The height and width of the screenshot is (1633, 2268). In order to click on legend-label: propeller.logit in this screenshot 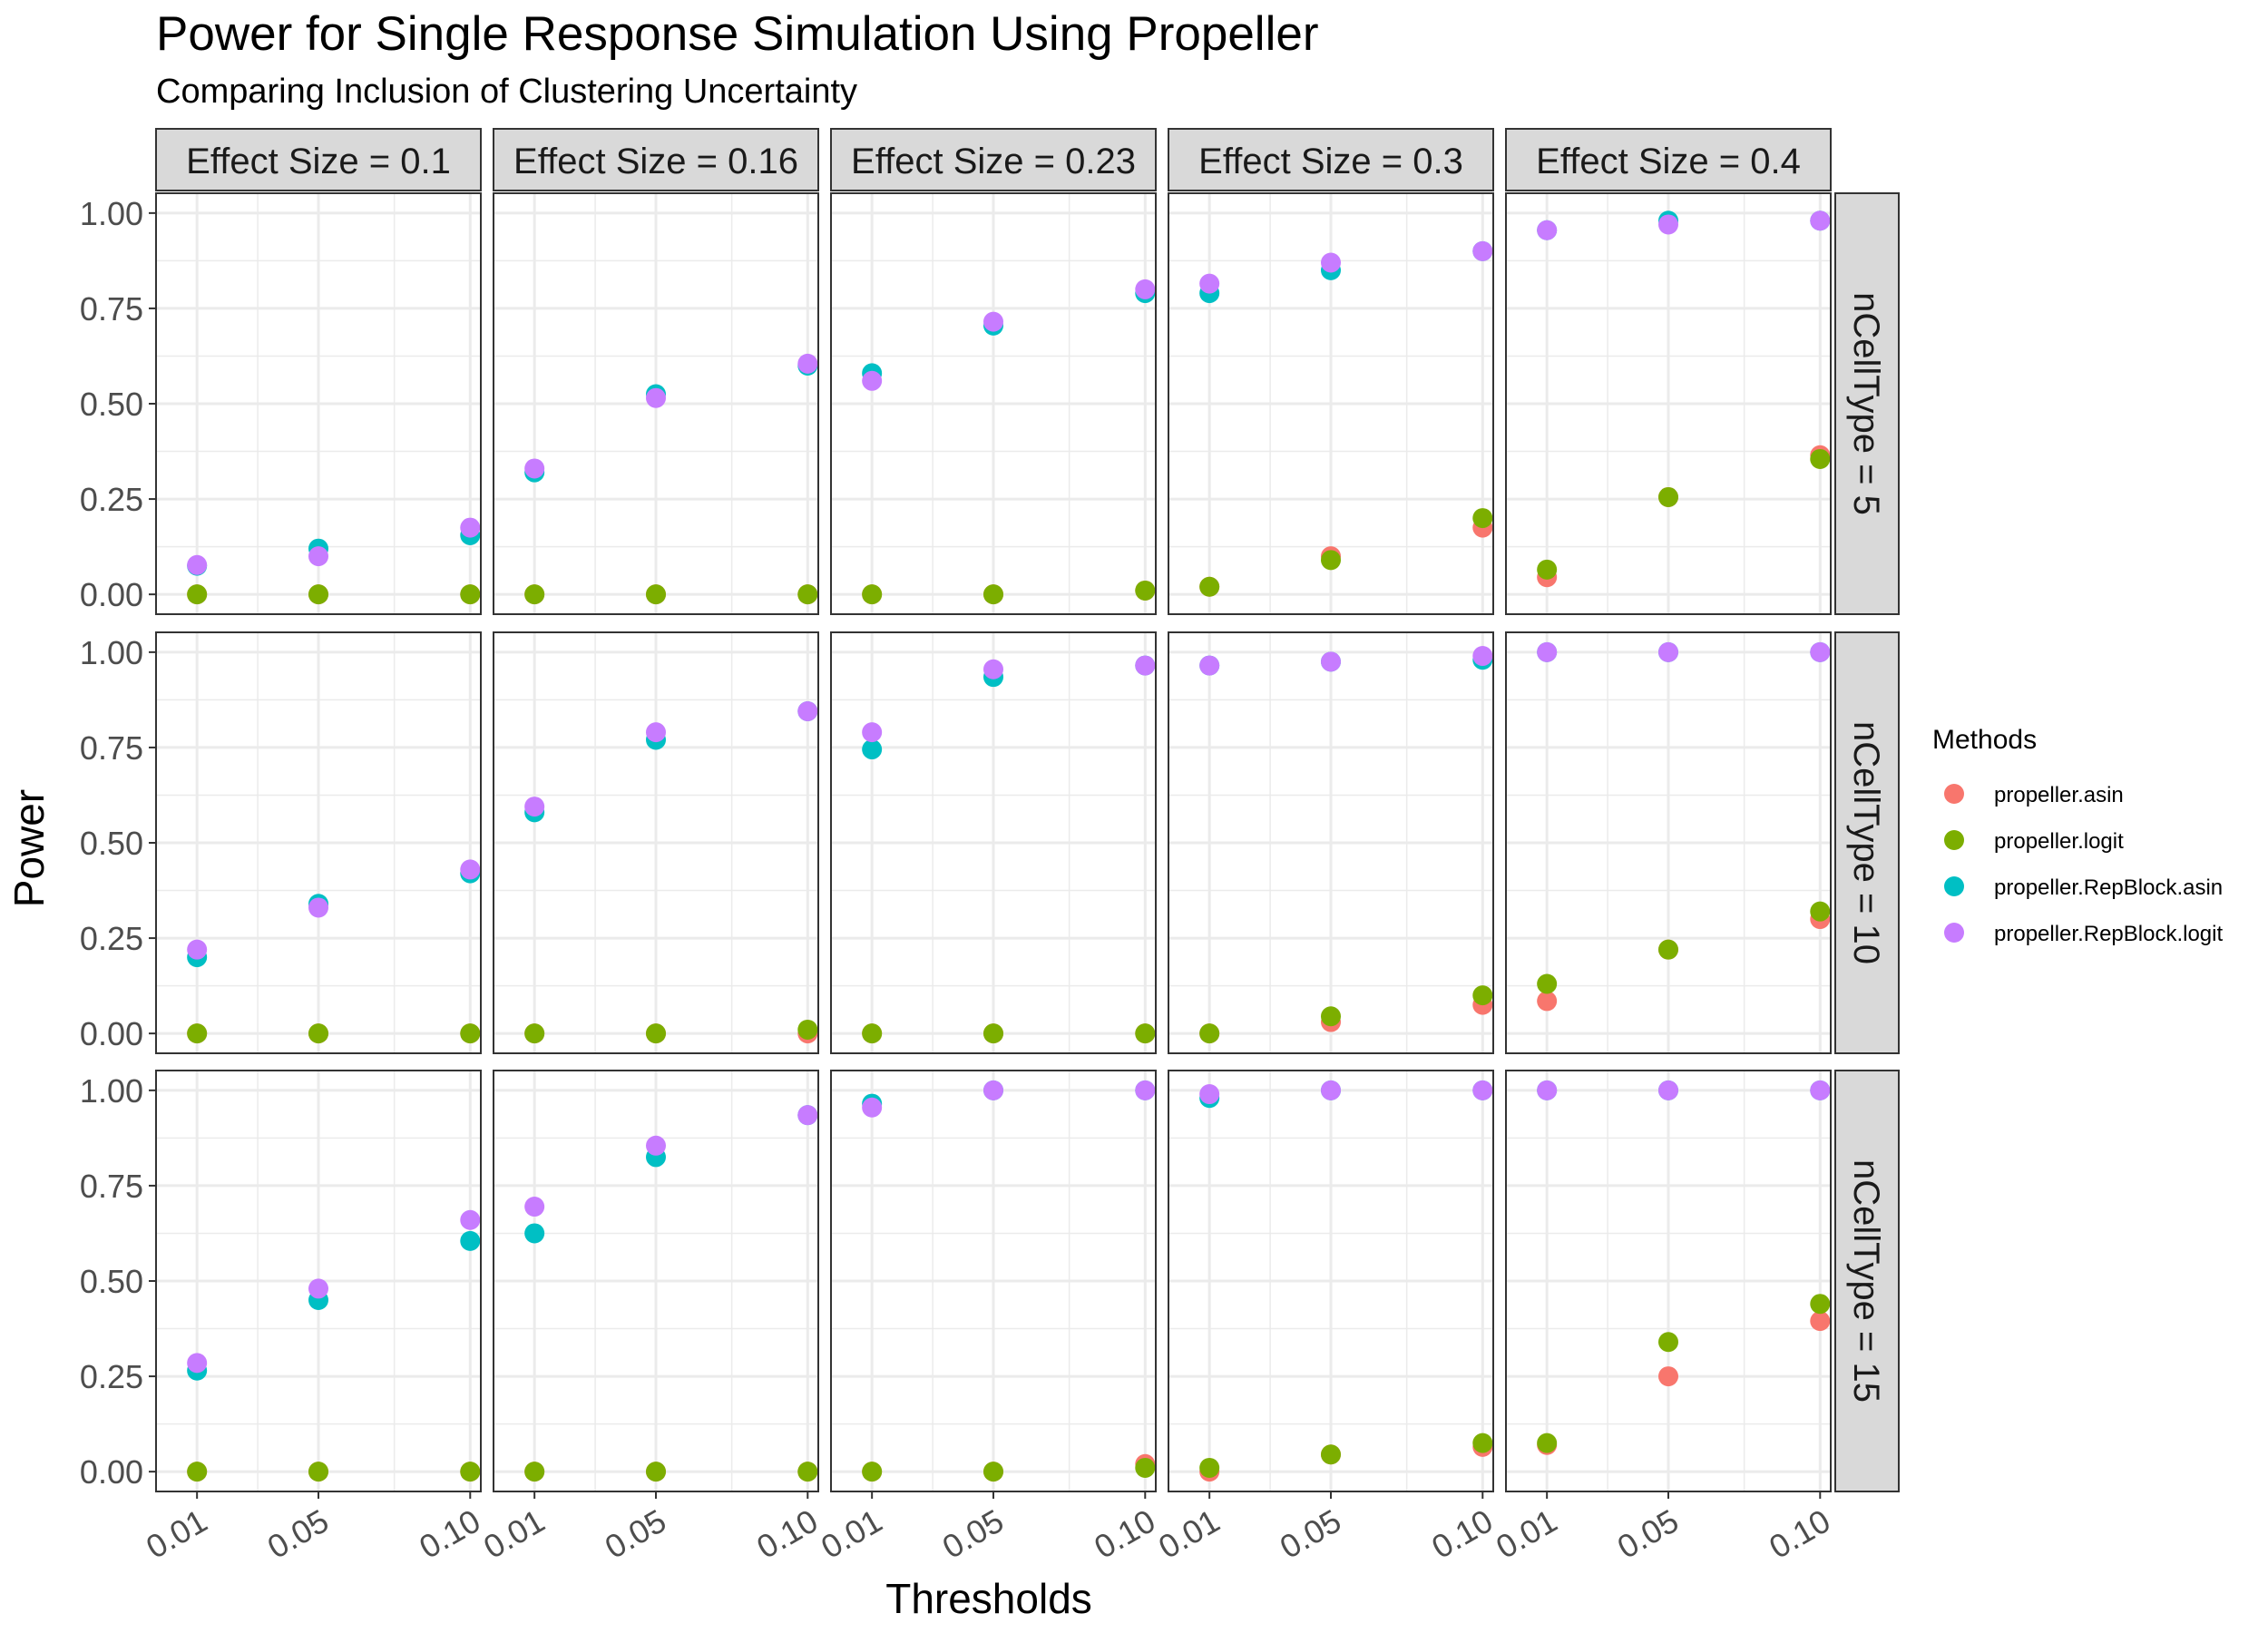, I will do `click(2059, 841)`.